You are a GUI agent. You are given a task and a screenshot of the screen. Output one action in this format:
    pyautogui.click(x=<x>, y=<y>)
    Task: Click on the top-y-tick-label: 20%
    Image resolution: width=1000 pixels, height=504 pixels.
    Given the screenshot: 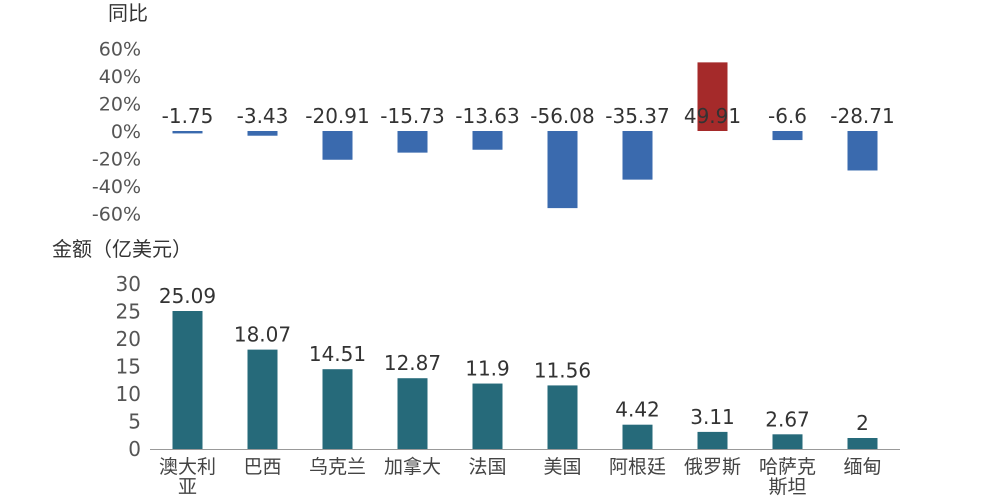 What is the action you would take?
    pyautogui.click(x=120, y=105)
    